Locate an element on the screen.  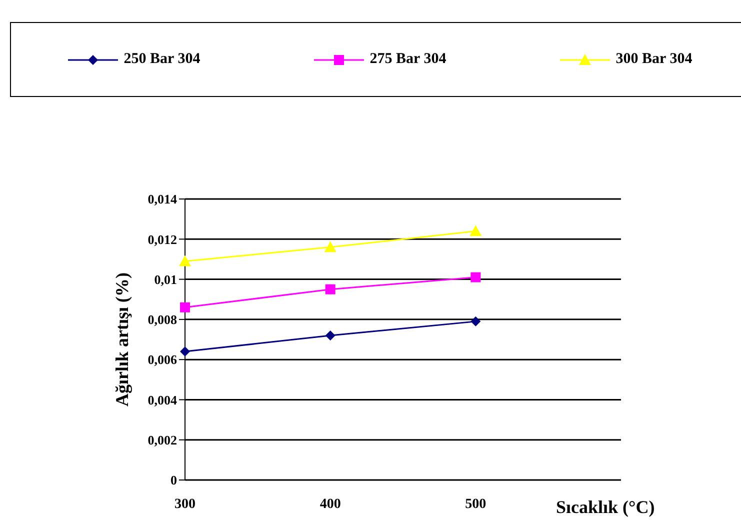
y-tick-label: 0,014 is located at coordinates (163, 199).